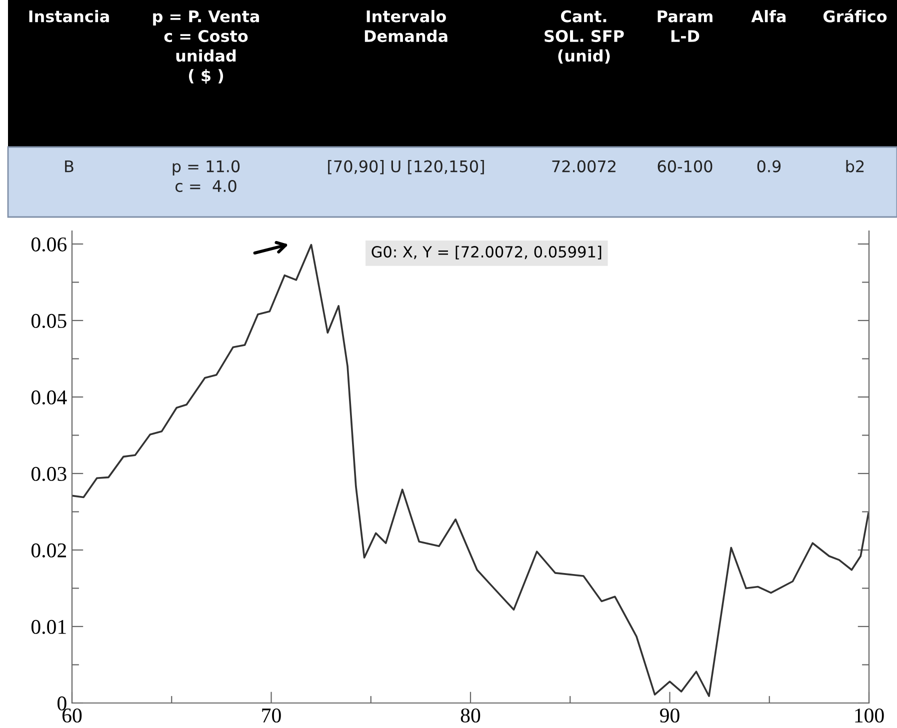 The height and width of the screenshot is (728, 897). What do you see at coordinates (49, 244) in the screenshot?
I see `y-tick-label: 0.06` at bounding box center [49, 244].